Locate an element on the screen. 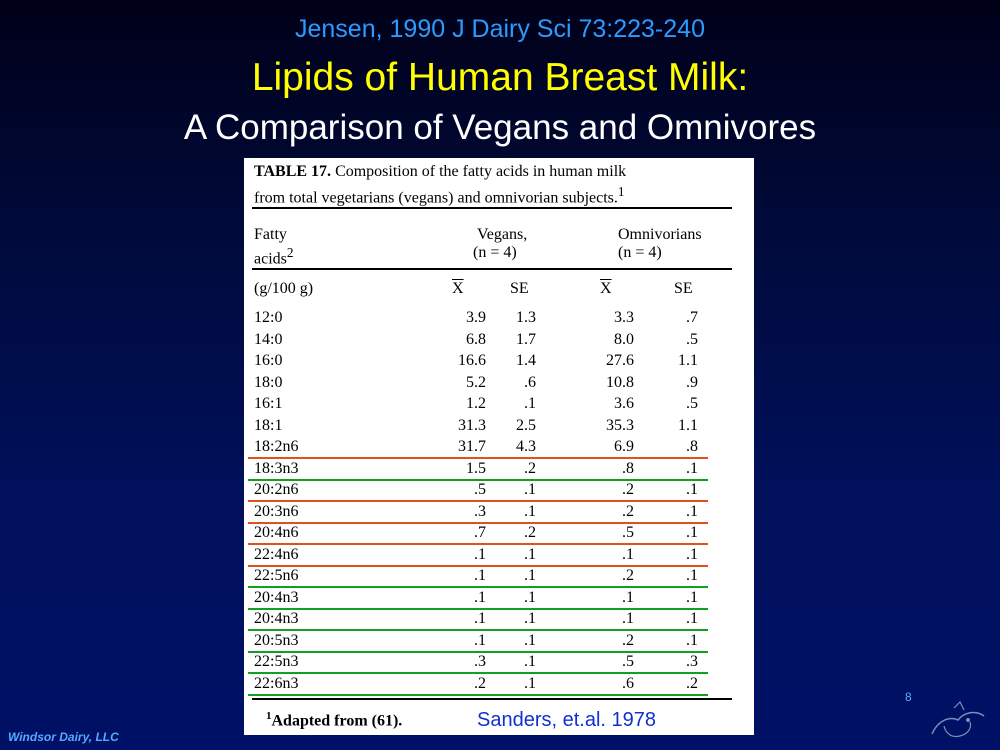 This screenshot has width=1000, height=750. omni-mean-cell: 3.3 is located at coordinates (624, 317).